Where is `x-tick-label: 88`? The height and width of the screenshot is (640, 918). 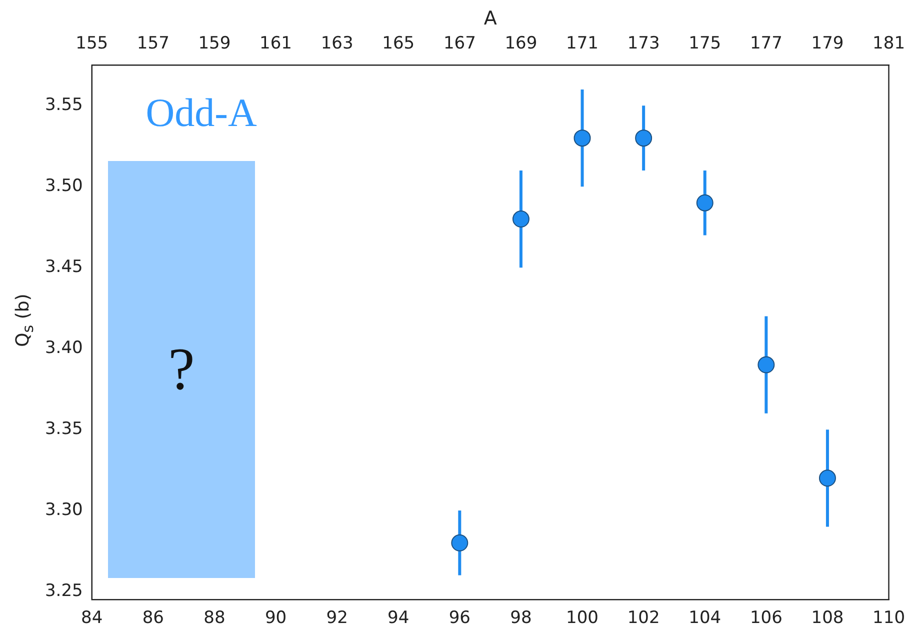
x-tick-label: 88 is located at coordinates (215, 618).